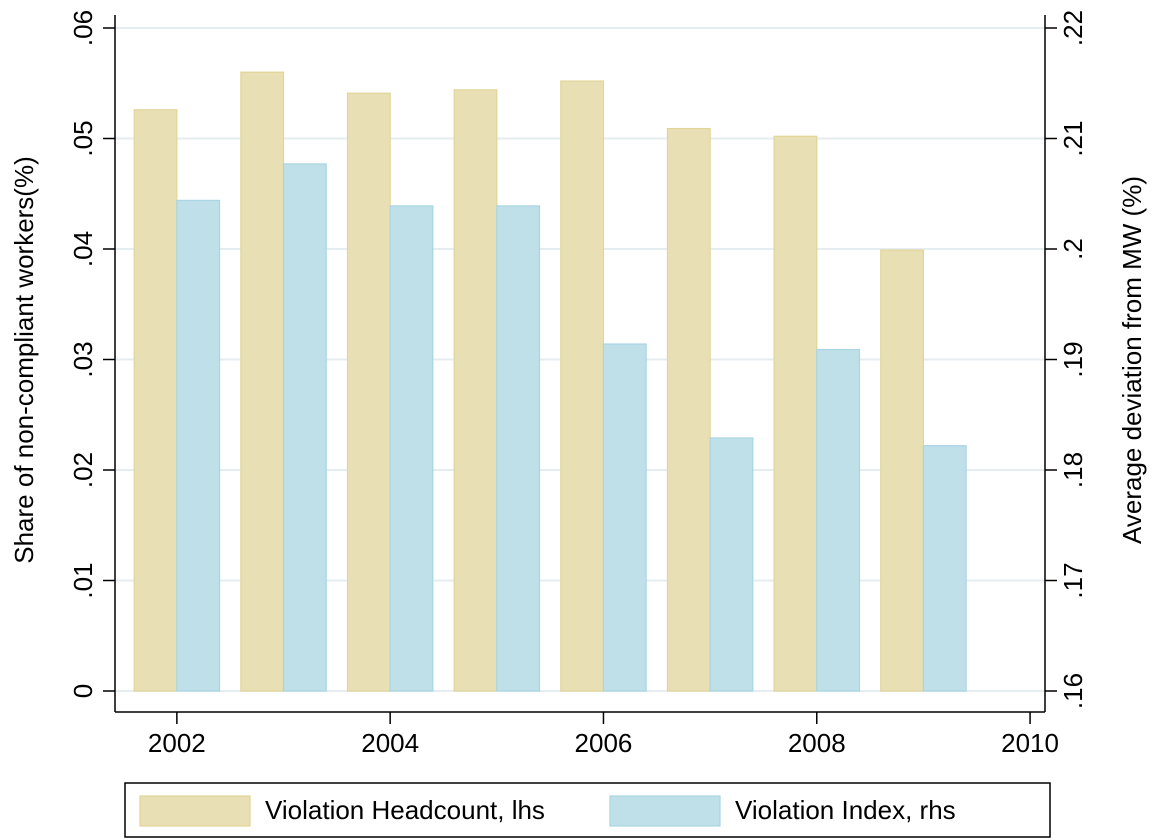  Describe the element at coordinates (83, 580) in the screenshot. I see `y-tick-label: .01` at that location.